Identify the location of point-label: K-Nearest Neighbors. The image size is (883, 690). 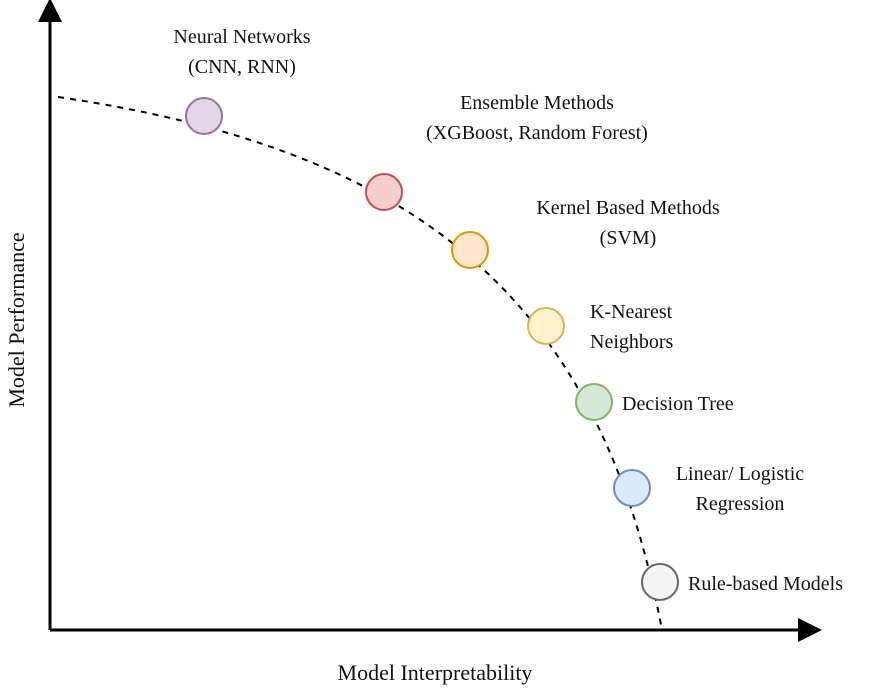
(632, 327).